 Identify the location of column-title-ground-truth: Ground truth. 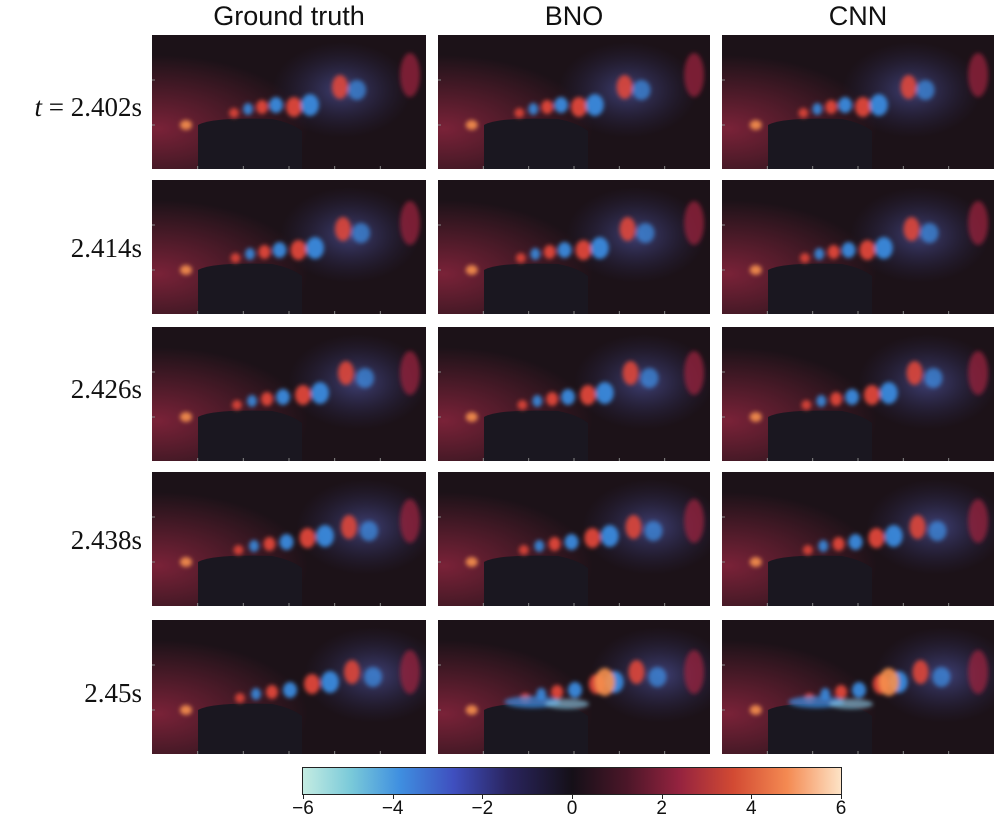
(289, 16).